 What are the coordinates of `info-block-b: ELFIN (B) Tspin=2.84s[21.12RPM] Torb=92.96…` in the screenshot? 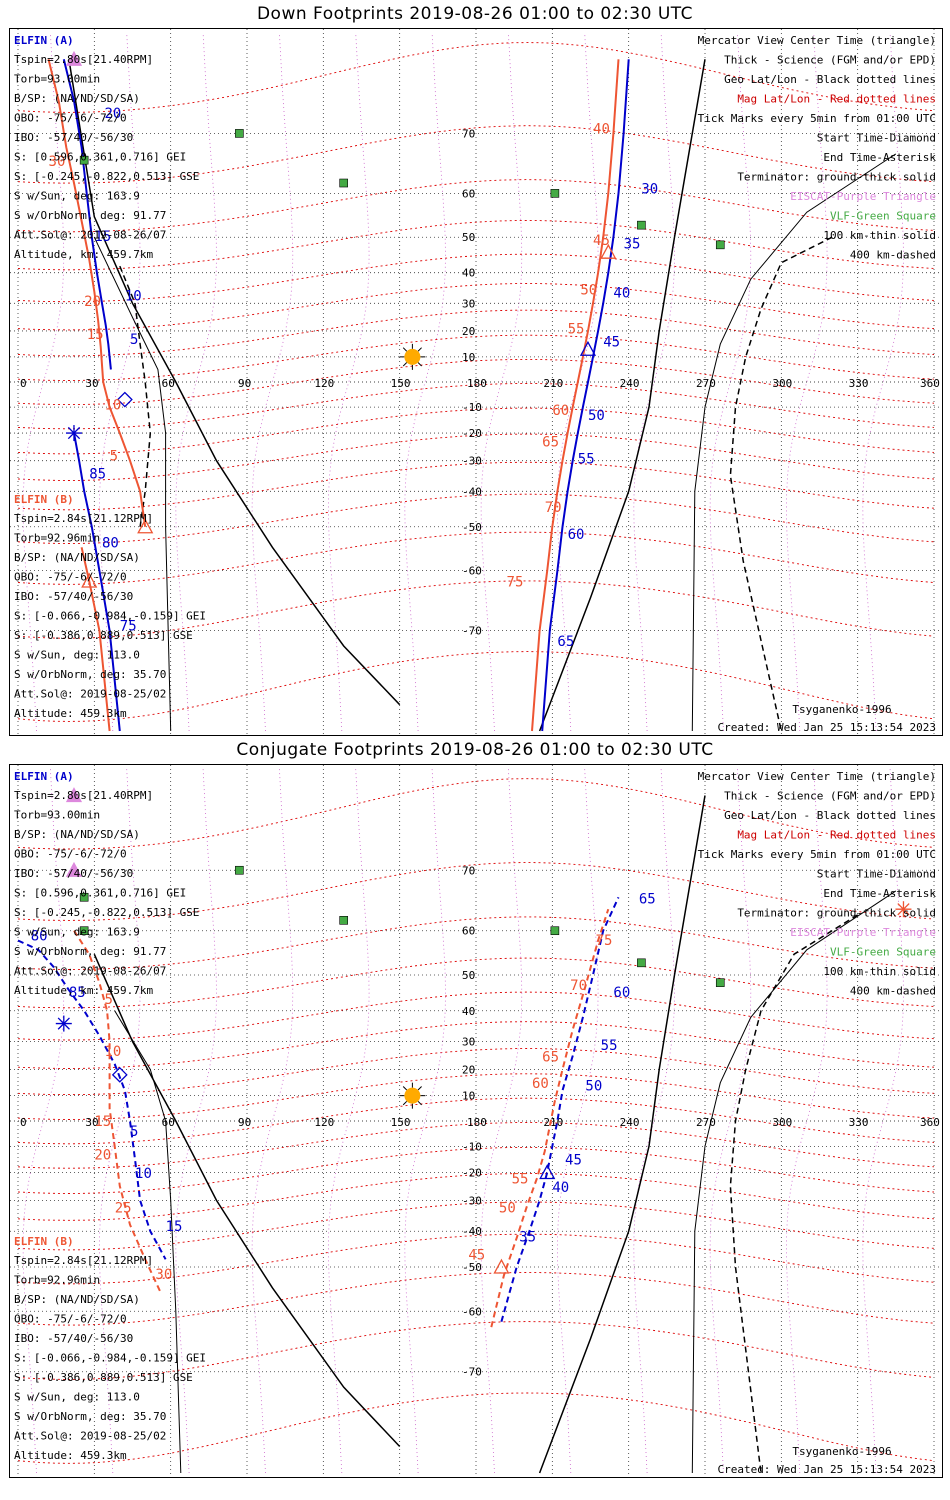 It's located at (110, 1348).